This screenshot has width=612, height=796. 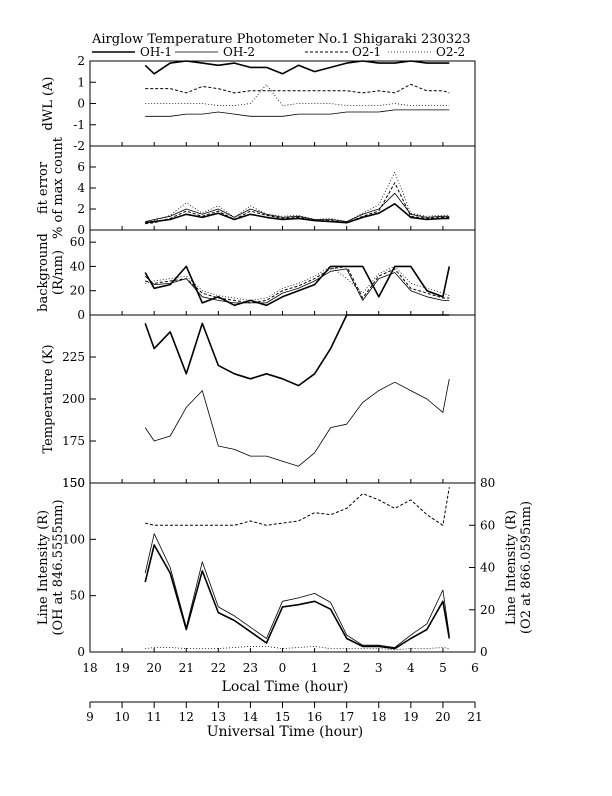 I want to click on local-time-tick-label: 4, so click(x=411, y=668).